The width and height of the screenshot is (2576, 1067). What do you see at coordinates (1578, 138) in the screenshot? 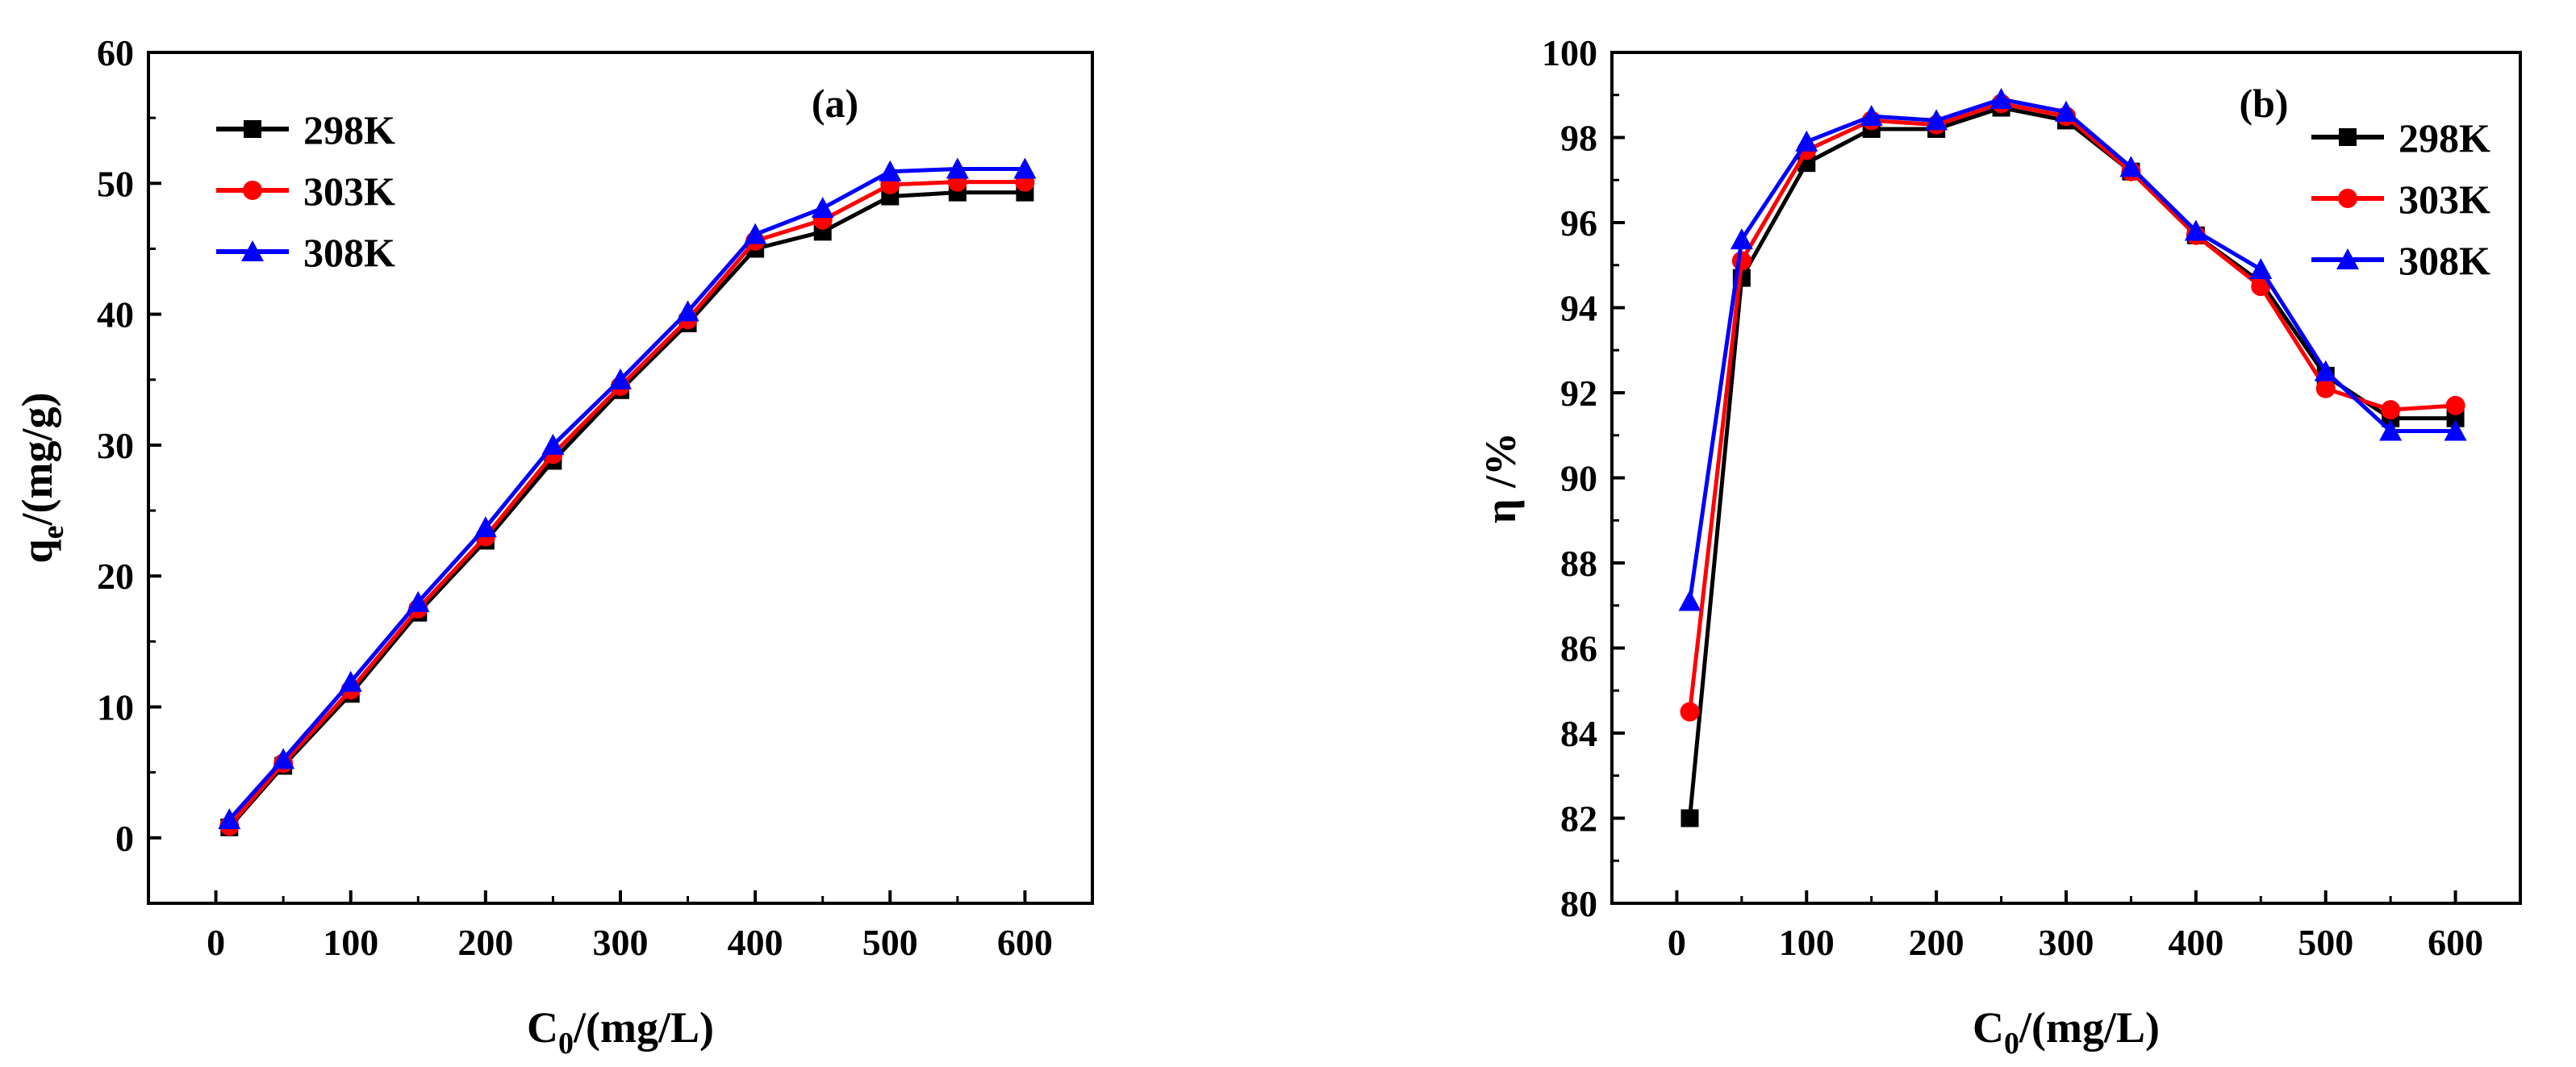
I see `y-tick-label: 98` at bounding box center [1578, 138].